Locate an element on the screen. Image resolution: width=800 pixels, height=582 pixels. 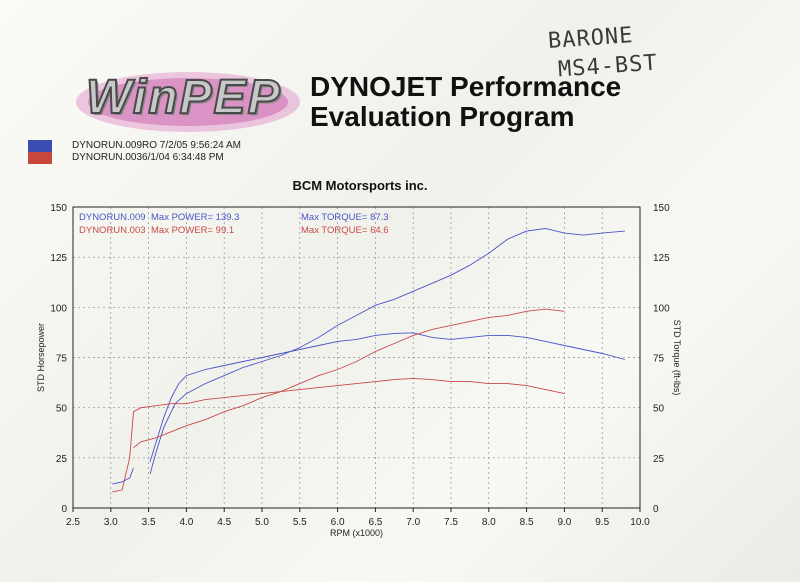
y-tick-label-left: 100 is located at coordinates (58, 308).